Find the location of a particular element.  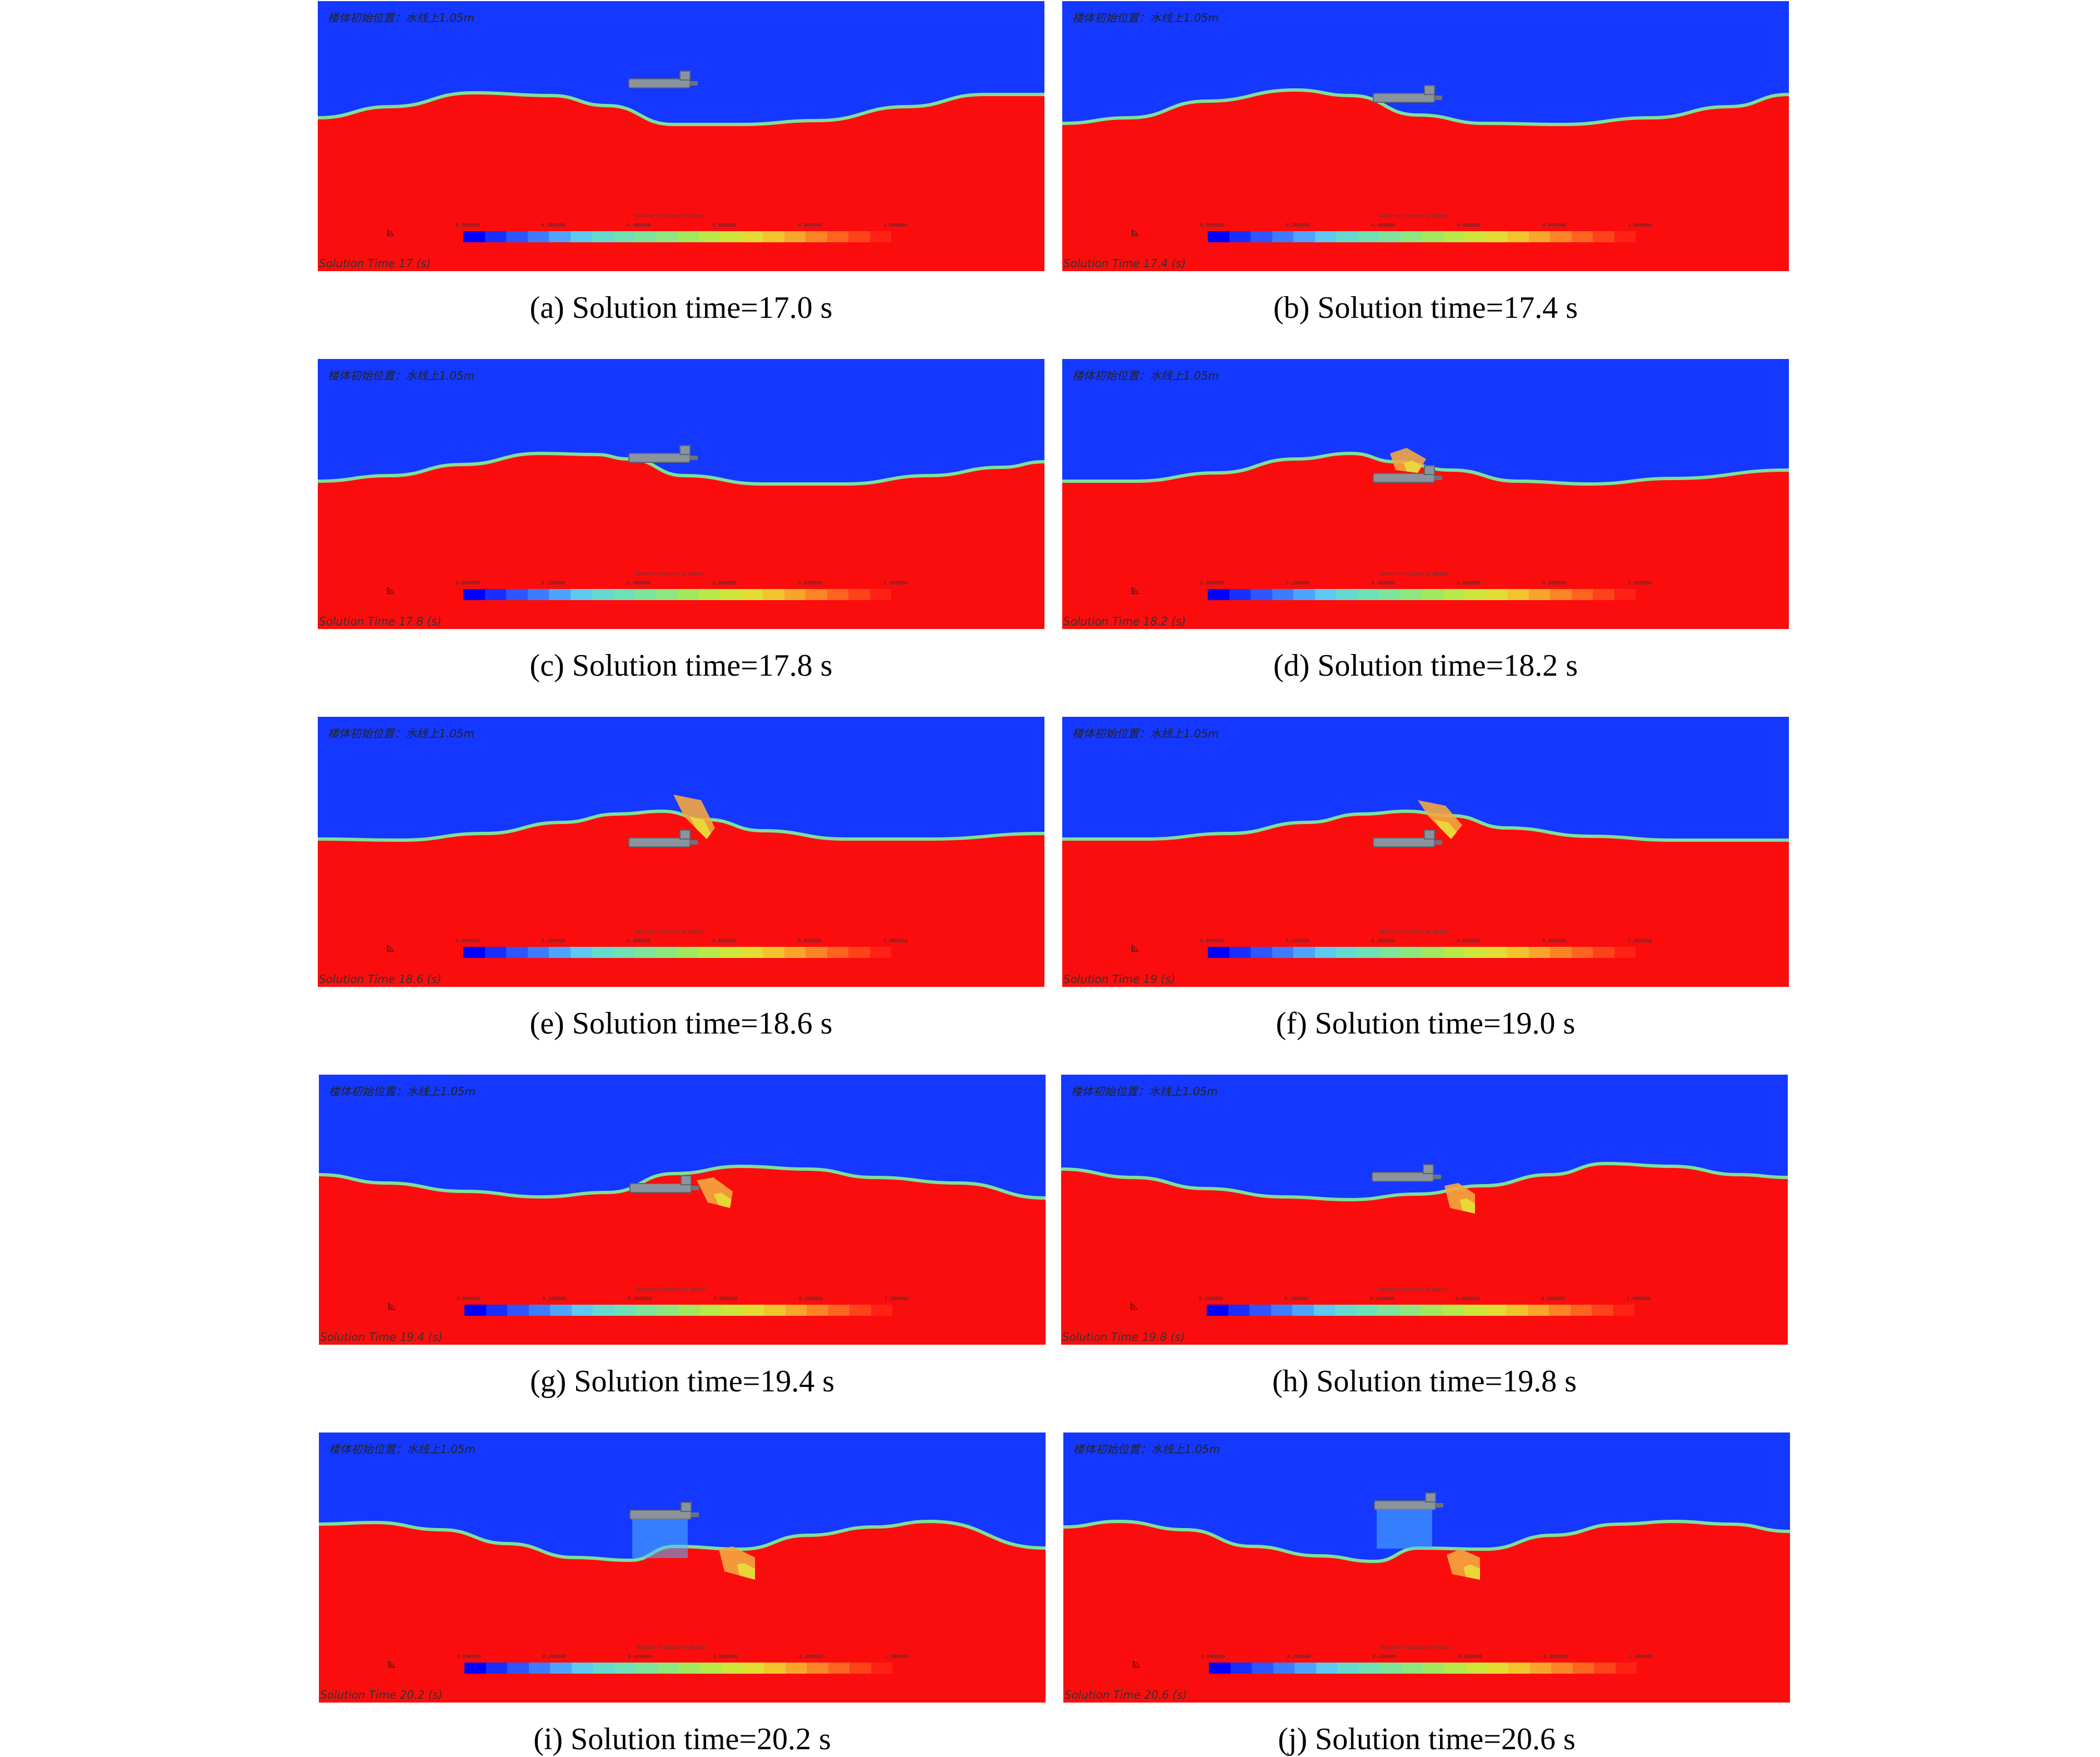

solution-time-label: Solution Time 18.2 (s) is located at coordinates (1125, 621).